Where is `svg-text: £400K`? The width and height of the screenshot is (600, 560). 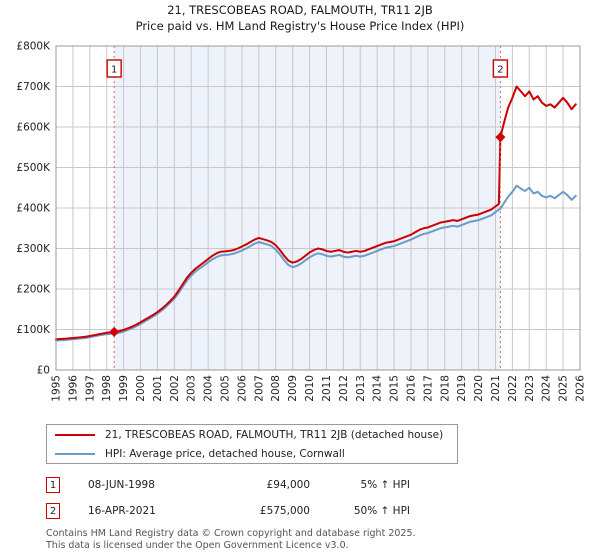
svg-text: £400K is located at coordinates (33, 209).